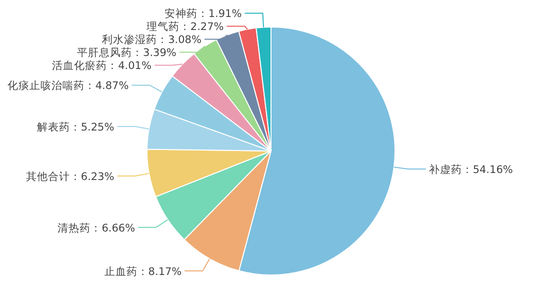 This screenshot has width=533, height=287. I want to click on slice-label: 活血化瘀药：4.01%, so click(102, 65).